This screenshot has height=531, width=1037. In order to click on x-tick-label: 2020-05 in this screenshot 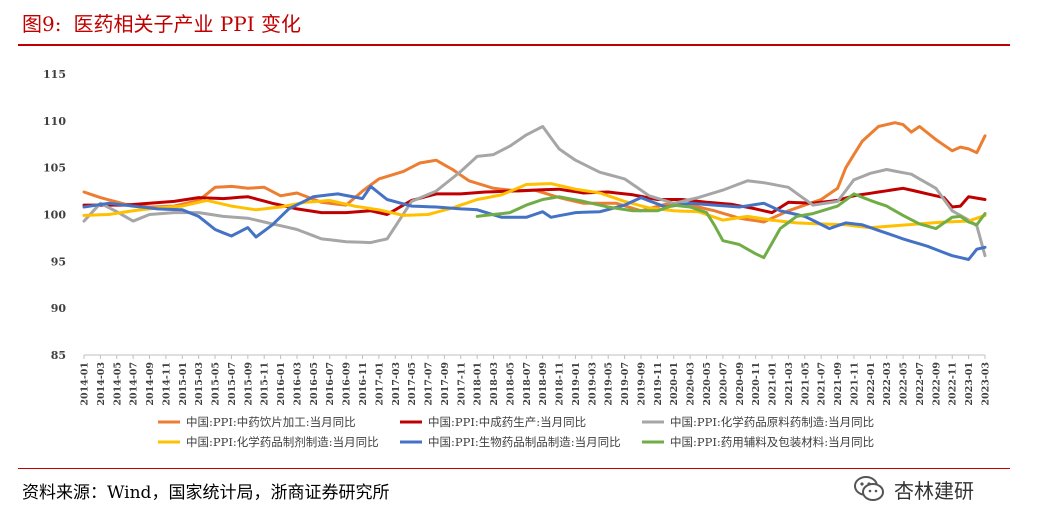, I will do `click(707, 384)`.